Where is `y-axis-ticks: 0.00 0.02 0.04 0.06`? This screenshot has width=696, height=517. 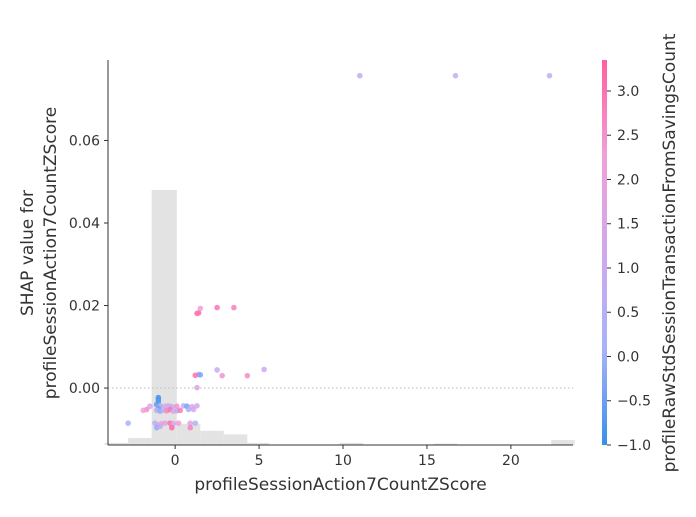
y-axis-ticks: 0.00 0.02 0.04 0.06 is located at coordinates (88, 265).